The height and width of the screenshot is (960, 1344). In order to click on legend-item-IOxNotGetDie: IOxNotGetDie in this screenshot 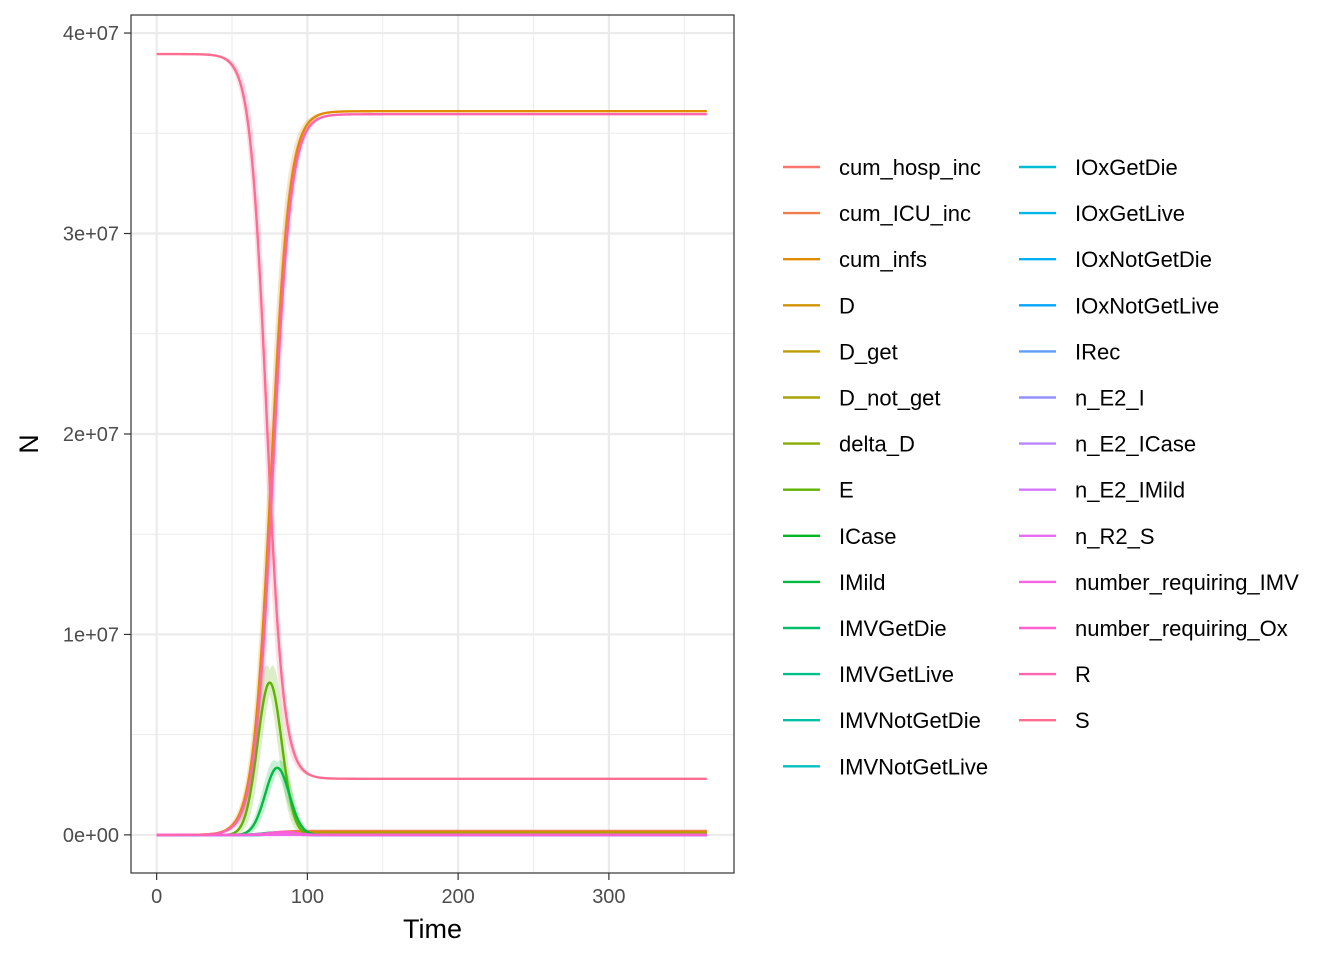, I will do `click(1115, 259)`.